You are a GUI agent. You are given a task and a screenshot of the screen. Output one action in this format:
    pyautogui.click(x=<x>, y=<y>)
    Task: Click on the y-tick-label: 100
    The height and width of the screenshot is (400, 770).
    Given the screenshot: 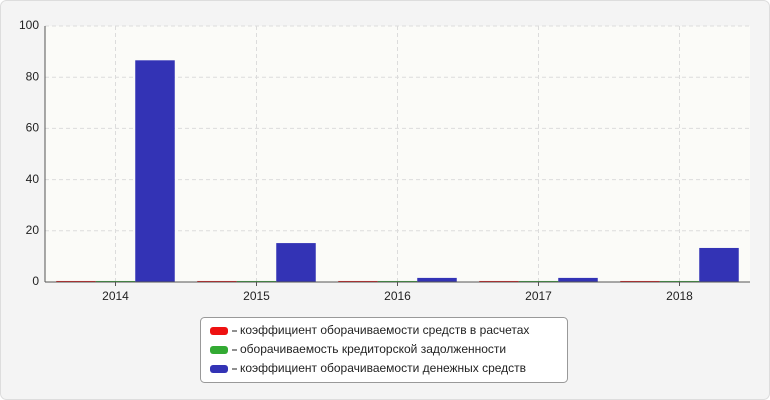 What is the action you would take?
    pyautogui.click(x=29, y=25)
    